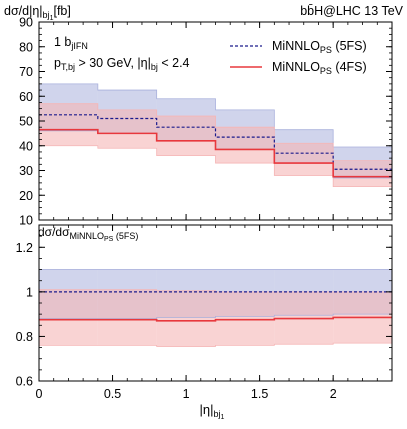  Describe the element at coordinates (26, 72) in the screenshot. I see `y-tick-label: 70` at that location.